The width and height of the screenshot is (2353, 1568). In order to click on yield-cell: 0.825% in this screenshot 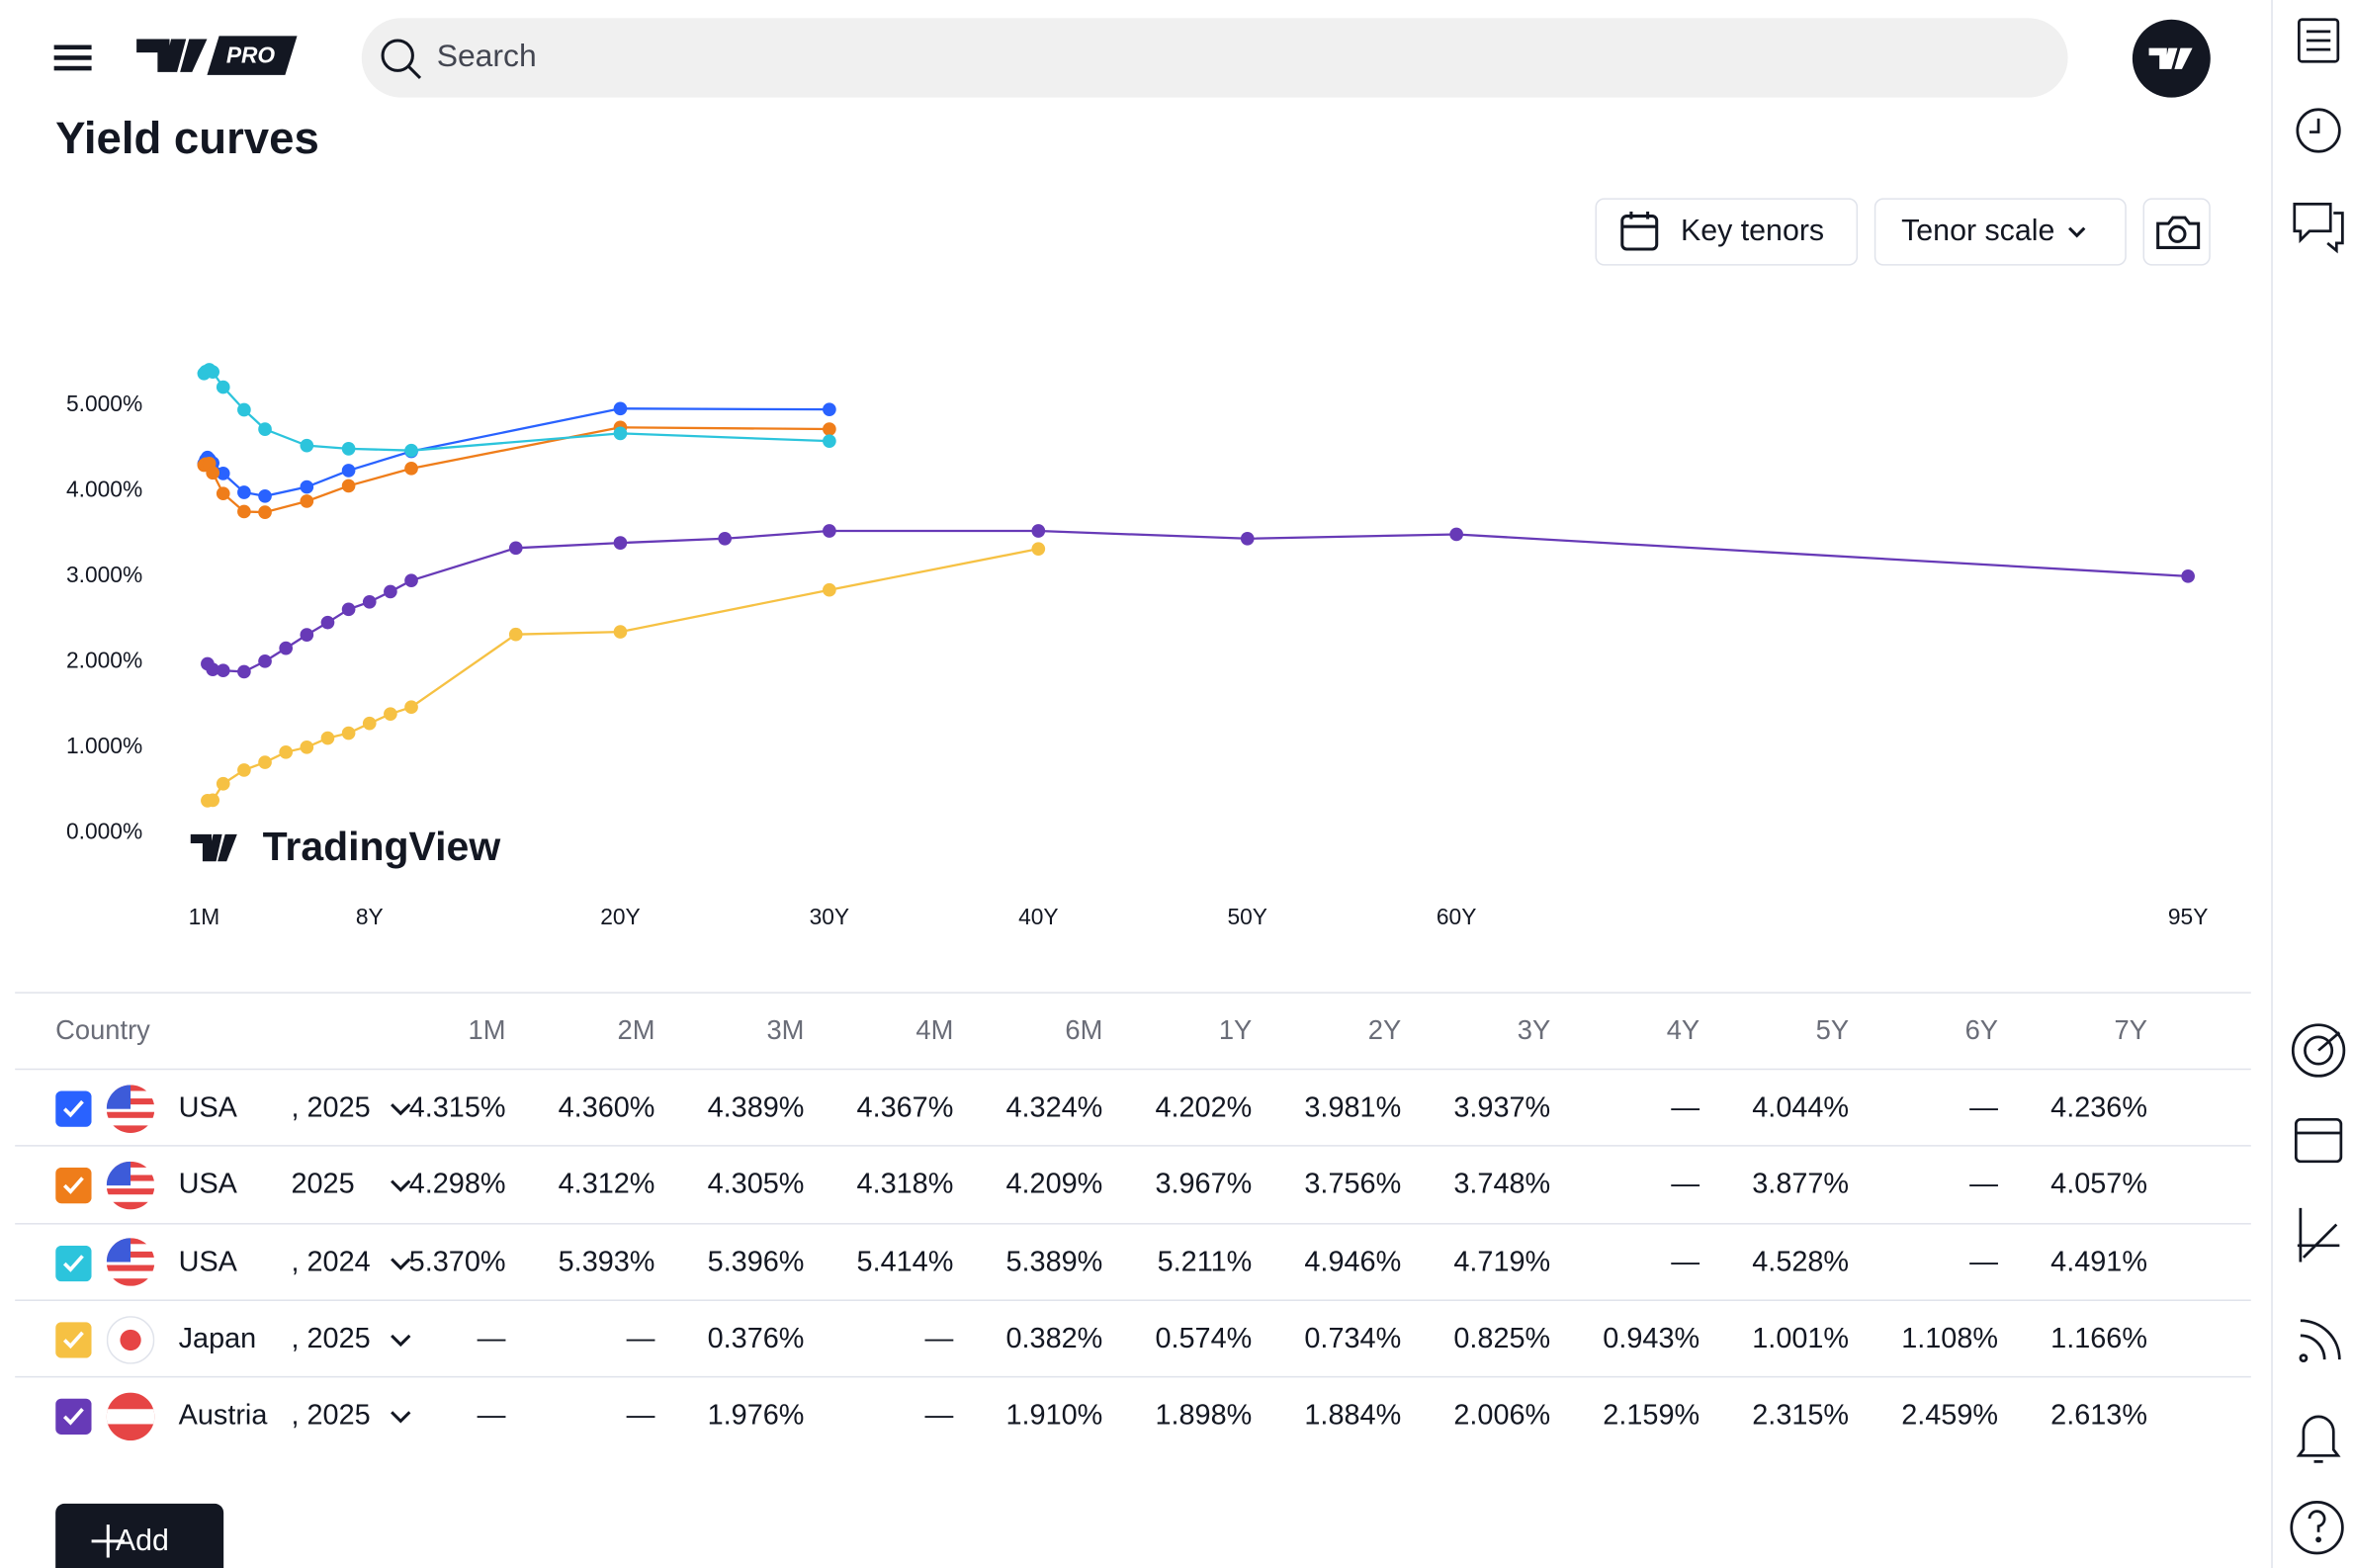, I will do `click(1502, 1339)`.